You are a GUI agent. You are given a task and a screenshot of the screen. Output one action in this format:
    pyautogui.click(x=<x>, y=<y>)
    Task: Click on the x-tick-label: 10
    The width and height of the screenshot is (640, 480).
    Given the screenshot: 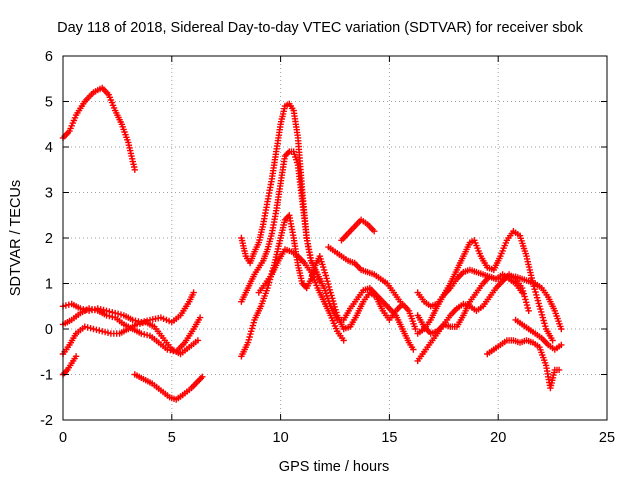 What is the action you would take?
    pyautogui.click(x=281, y=438)
    